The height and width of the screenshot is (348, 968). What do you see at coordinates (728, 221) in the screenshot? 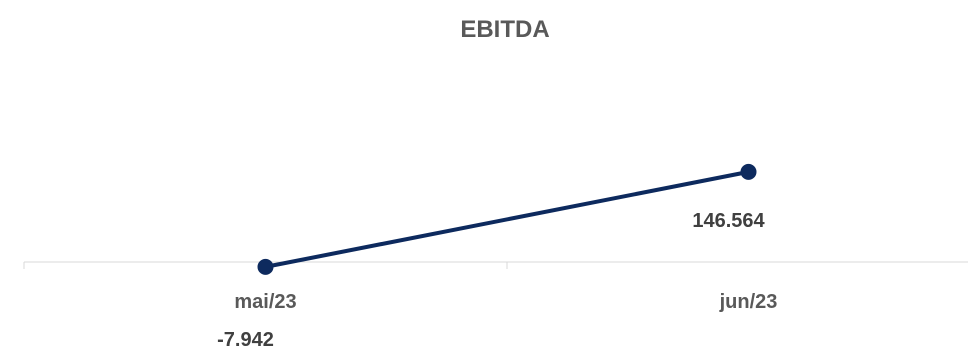
I see `data-label: 146.564` at bounding box center [728, 221].